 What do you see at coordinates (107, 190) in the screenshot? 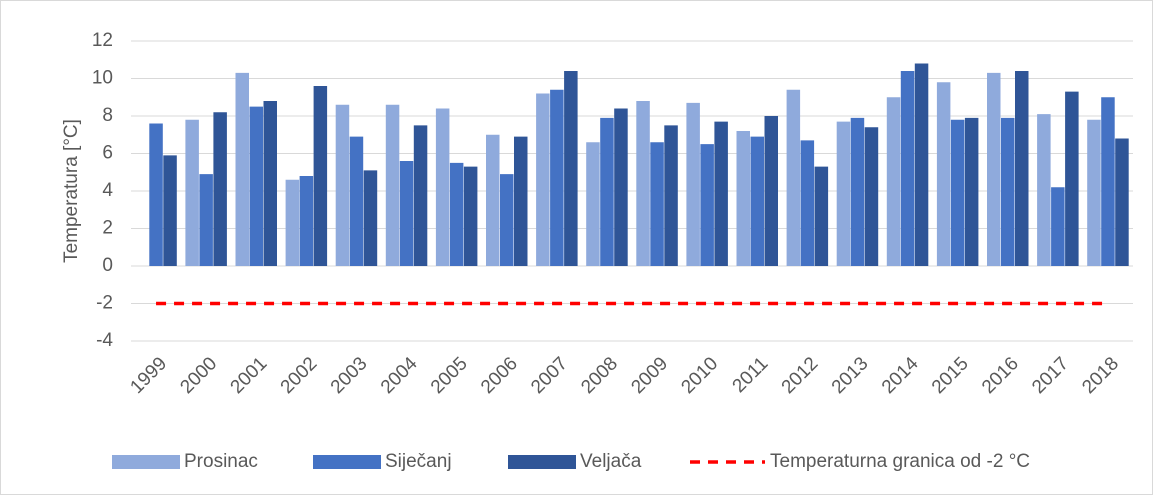
I see `y-tick-label: 4` at bounding box center [107, 190].